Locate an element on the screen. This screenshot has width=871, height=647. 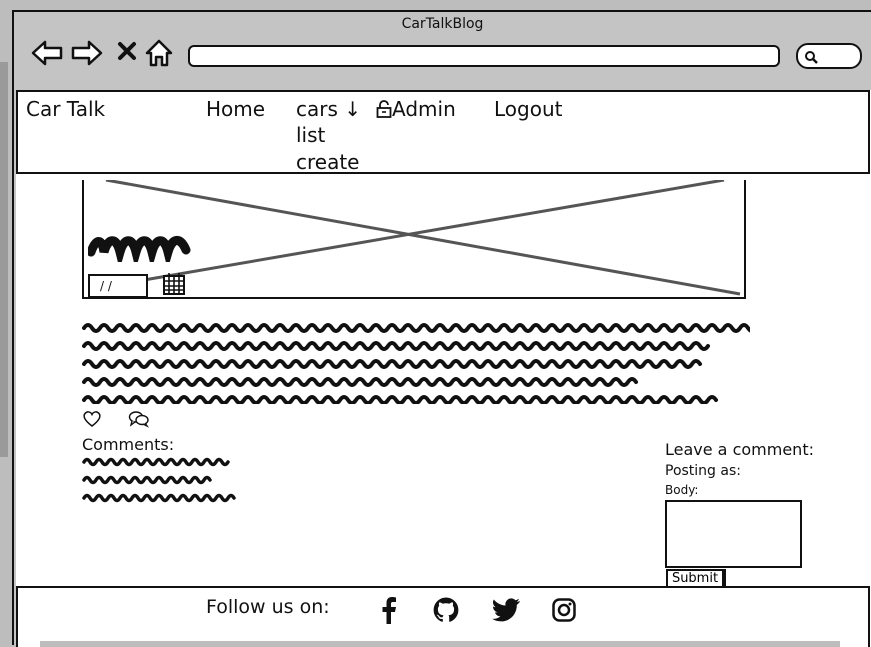
comment-list-scribble is located at coordinates (159, 480).